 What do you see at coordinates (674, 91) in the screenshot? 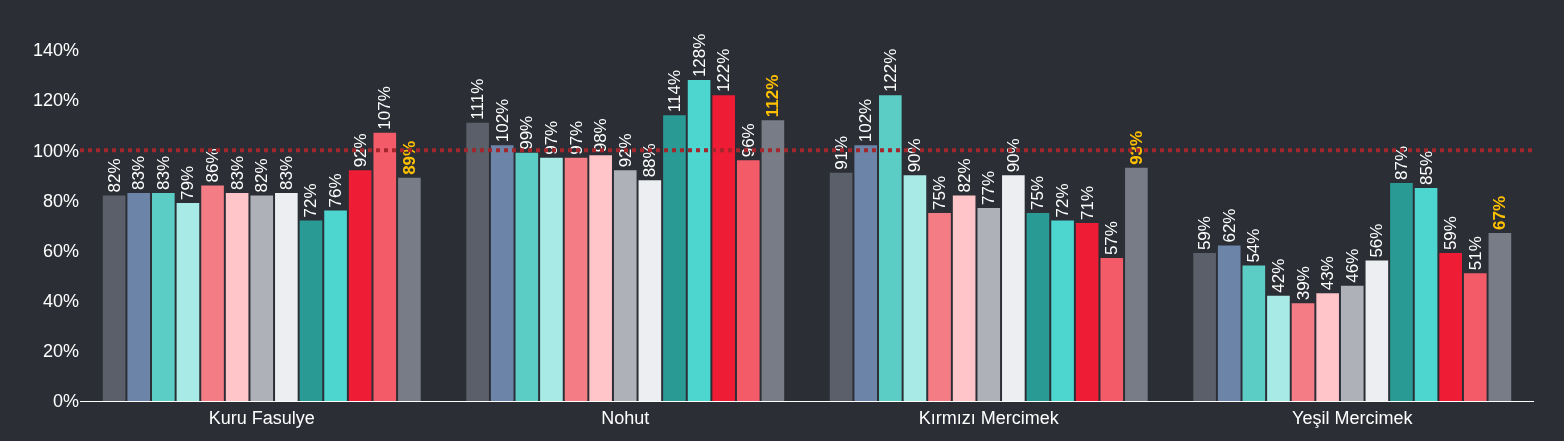
I see `data-label: 114%` at bounding box center [674, 91].